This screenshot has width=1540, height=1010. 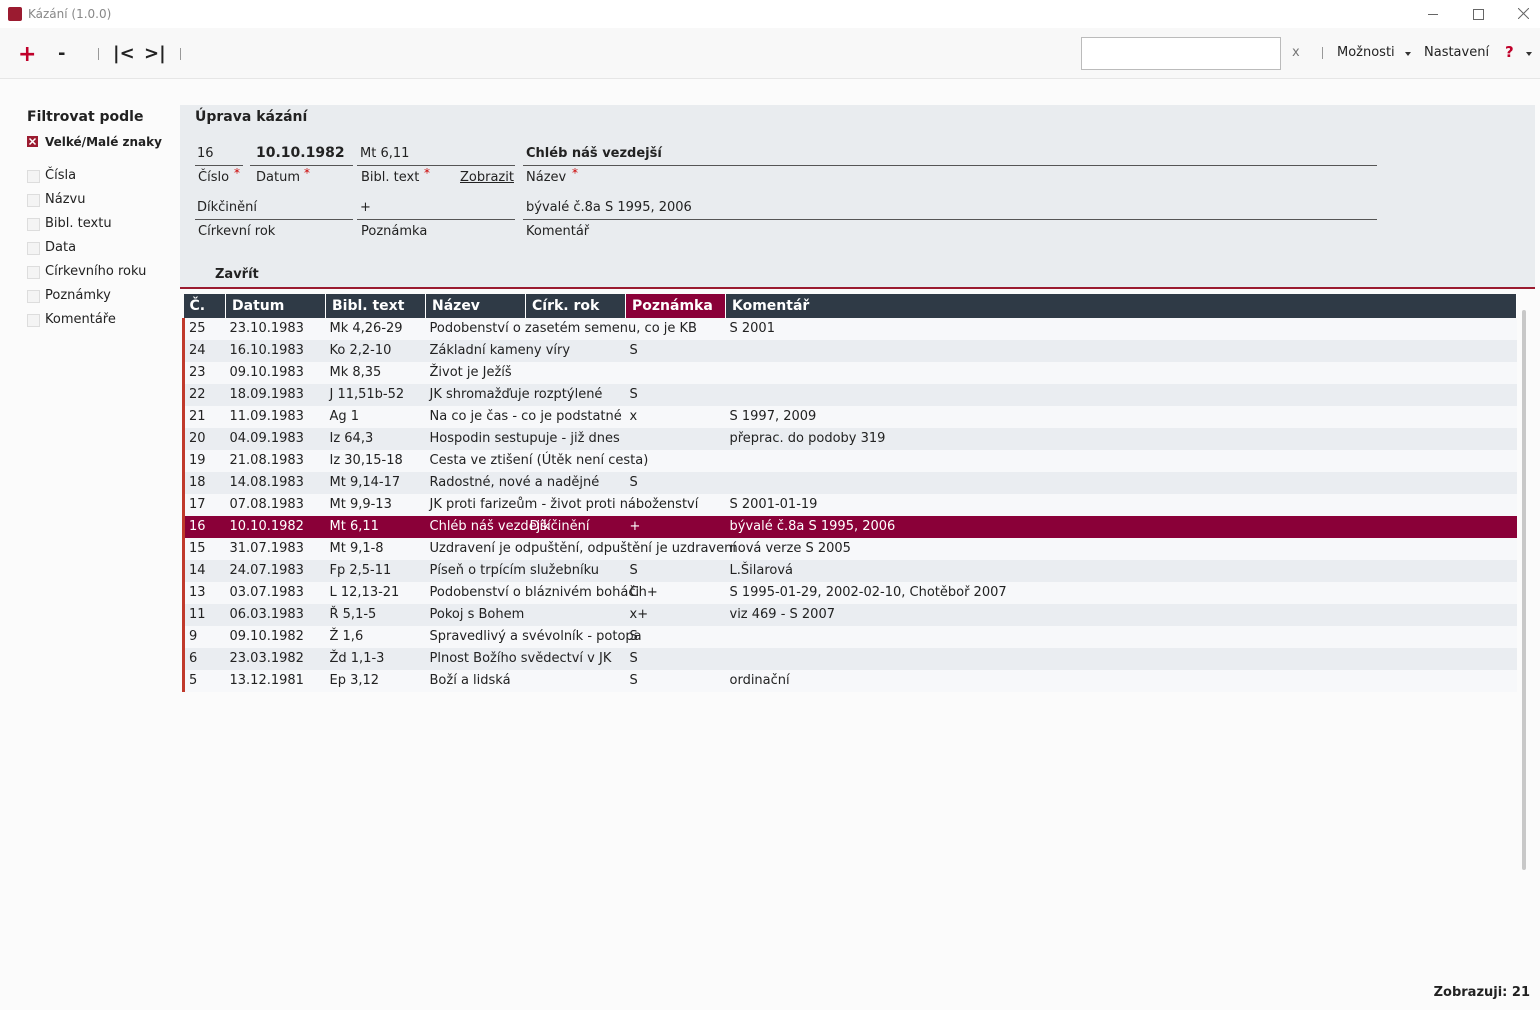 I want to click on settings-menu: Nastavení, so click(x=1457, y=52).